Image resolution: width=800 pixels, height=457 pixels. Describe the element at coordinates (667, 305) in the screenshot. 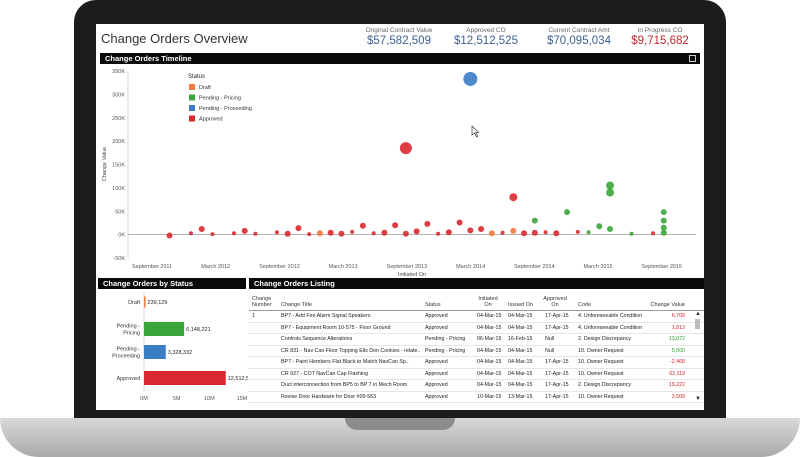

I see `col-change-value: Change Value` at that location.